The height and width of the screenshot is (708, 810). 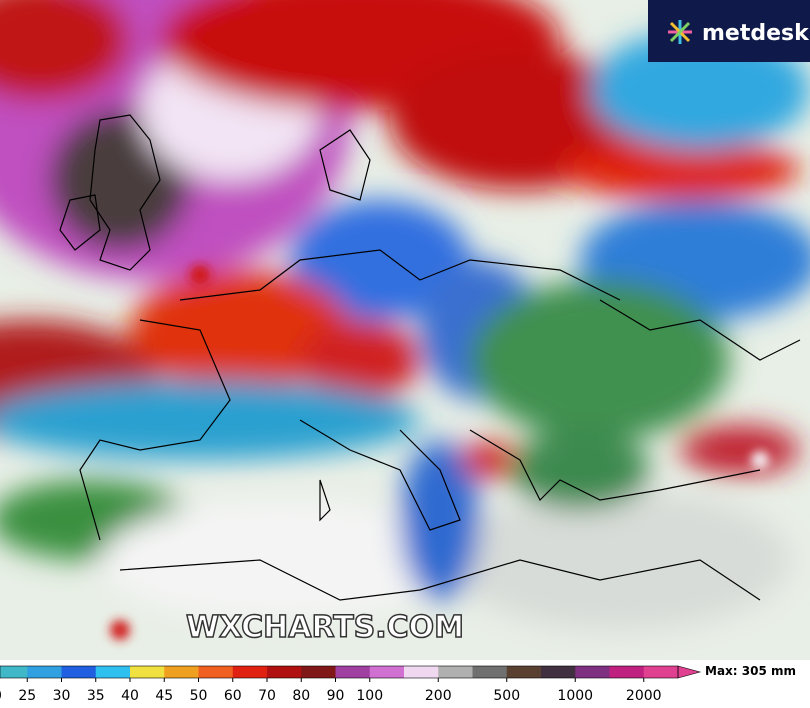 I want to click on colorbar-tick-label: 2000, so click(x=644, y=696).